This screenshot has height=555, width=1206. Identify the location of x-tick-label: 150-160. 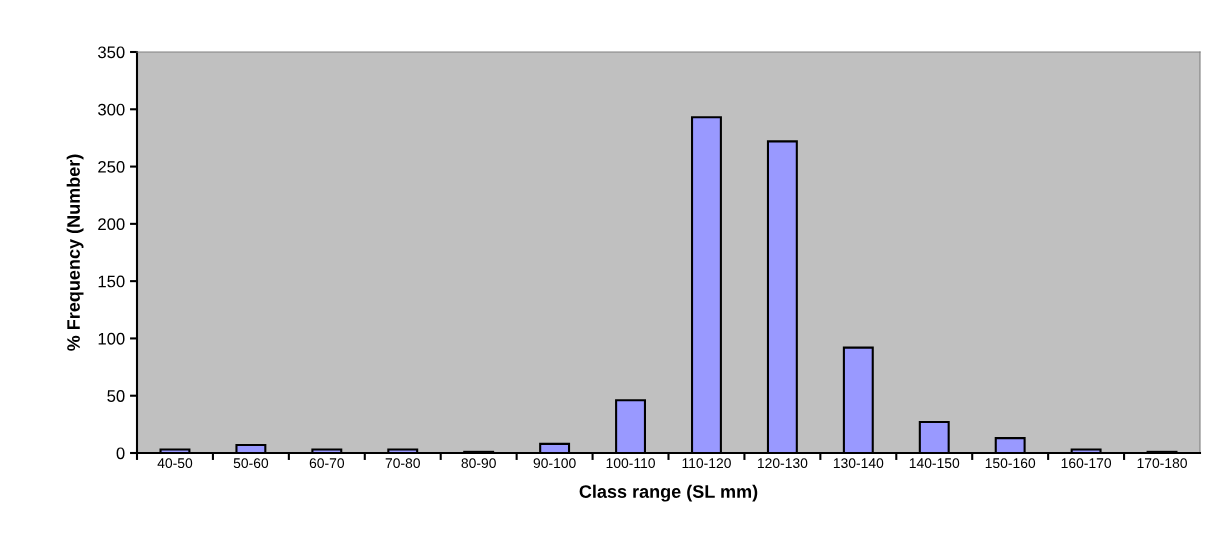
(1010, 463).